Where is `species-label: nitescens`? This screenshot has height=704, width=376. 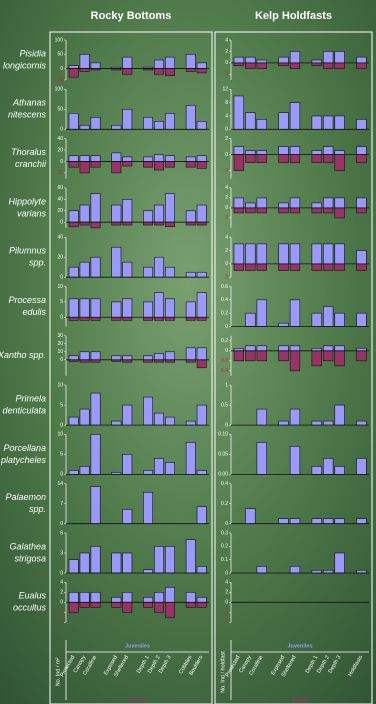 species-label: nitescens is located at coordinates (27, 115).